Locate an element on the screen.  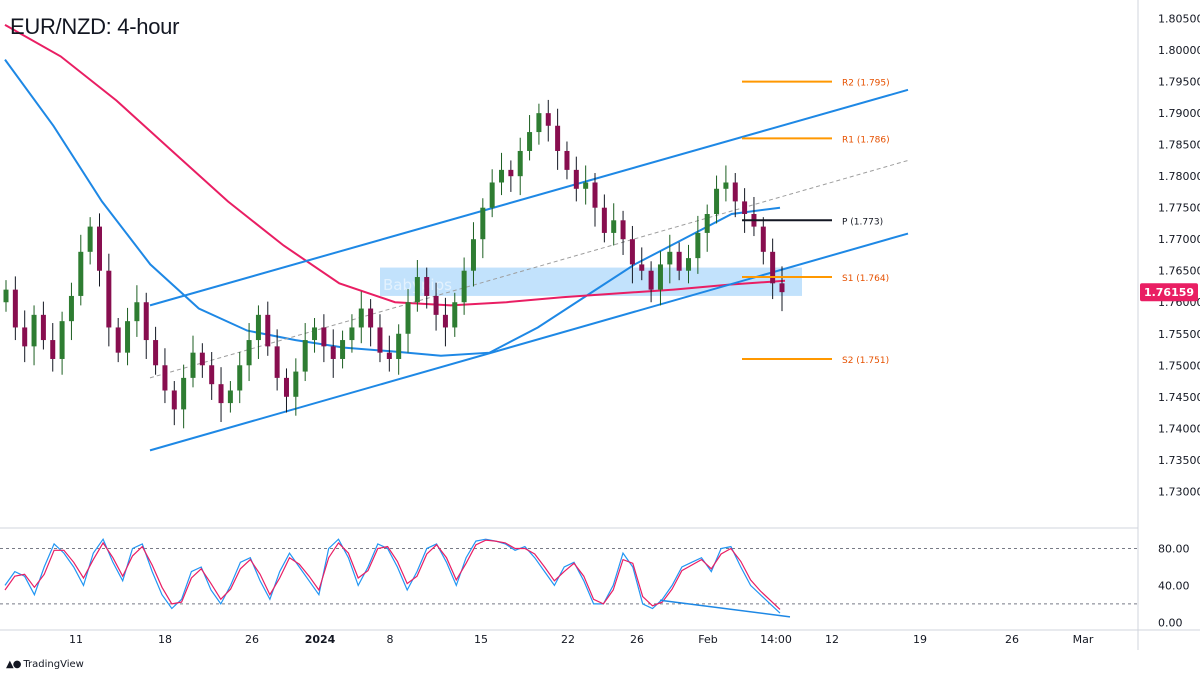
time-tick-label: Mar is located at coordinates (1083, 639).